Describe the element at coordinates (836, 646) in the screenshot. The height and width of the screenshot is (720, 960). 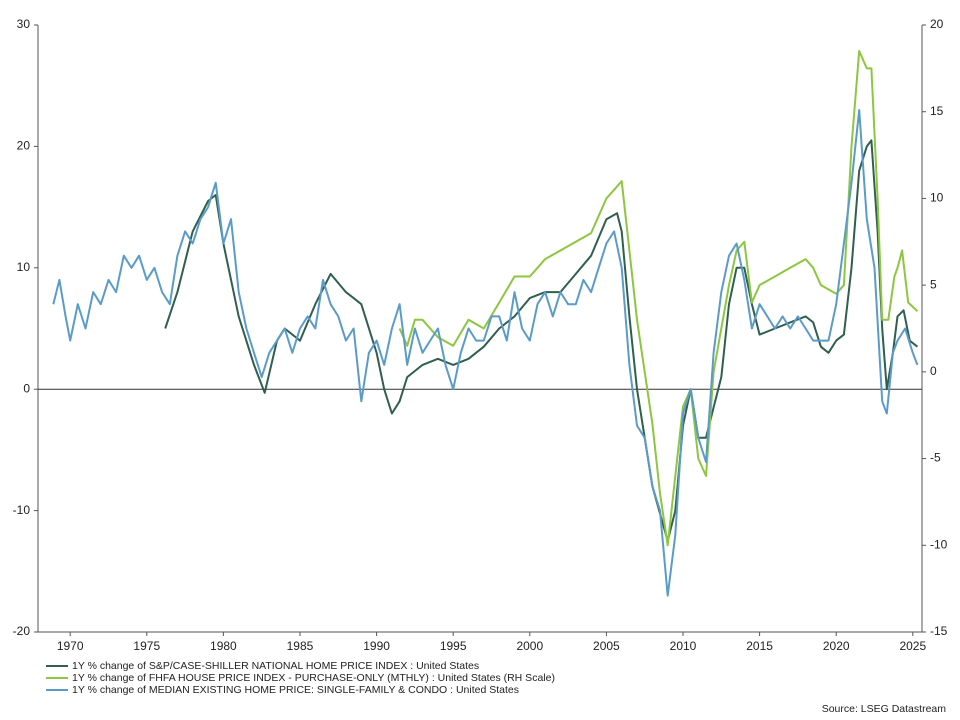
I see `x-tick-label: 2020` at that location.